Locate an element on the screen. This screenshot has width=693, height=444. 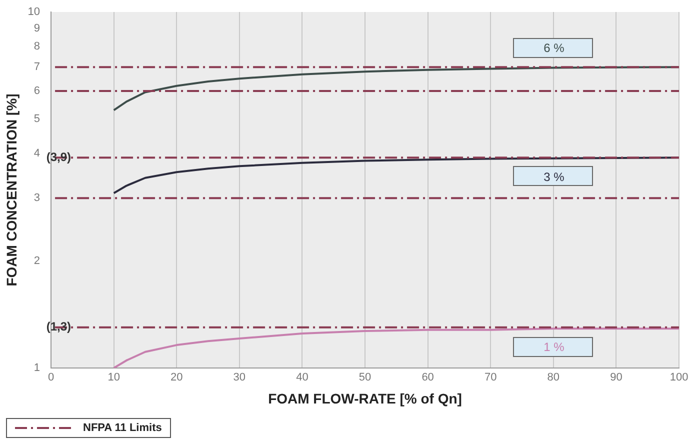
y-tick-label: 1 is located at coordinates (37, 368).